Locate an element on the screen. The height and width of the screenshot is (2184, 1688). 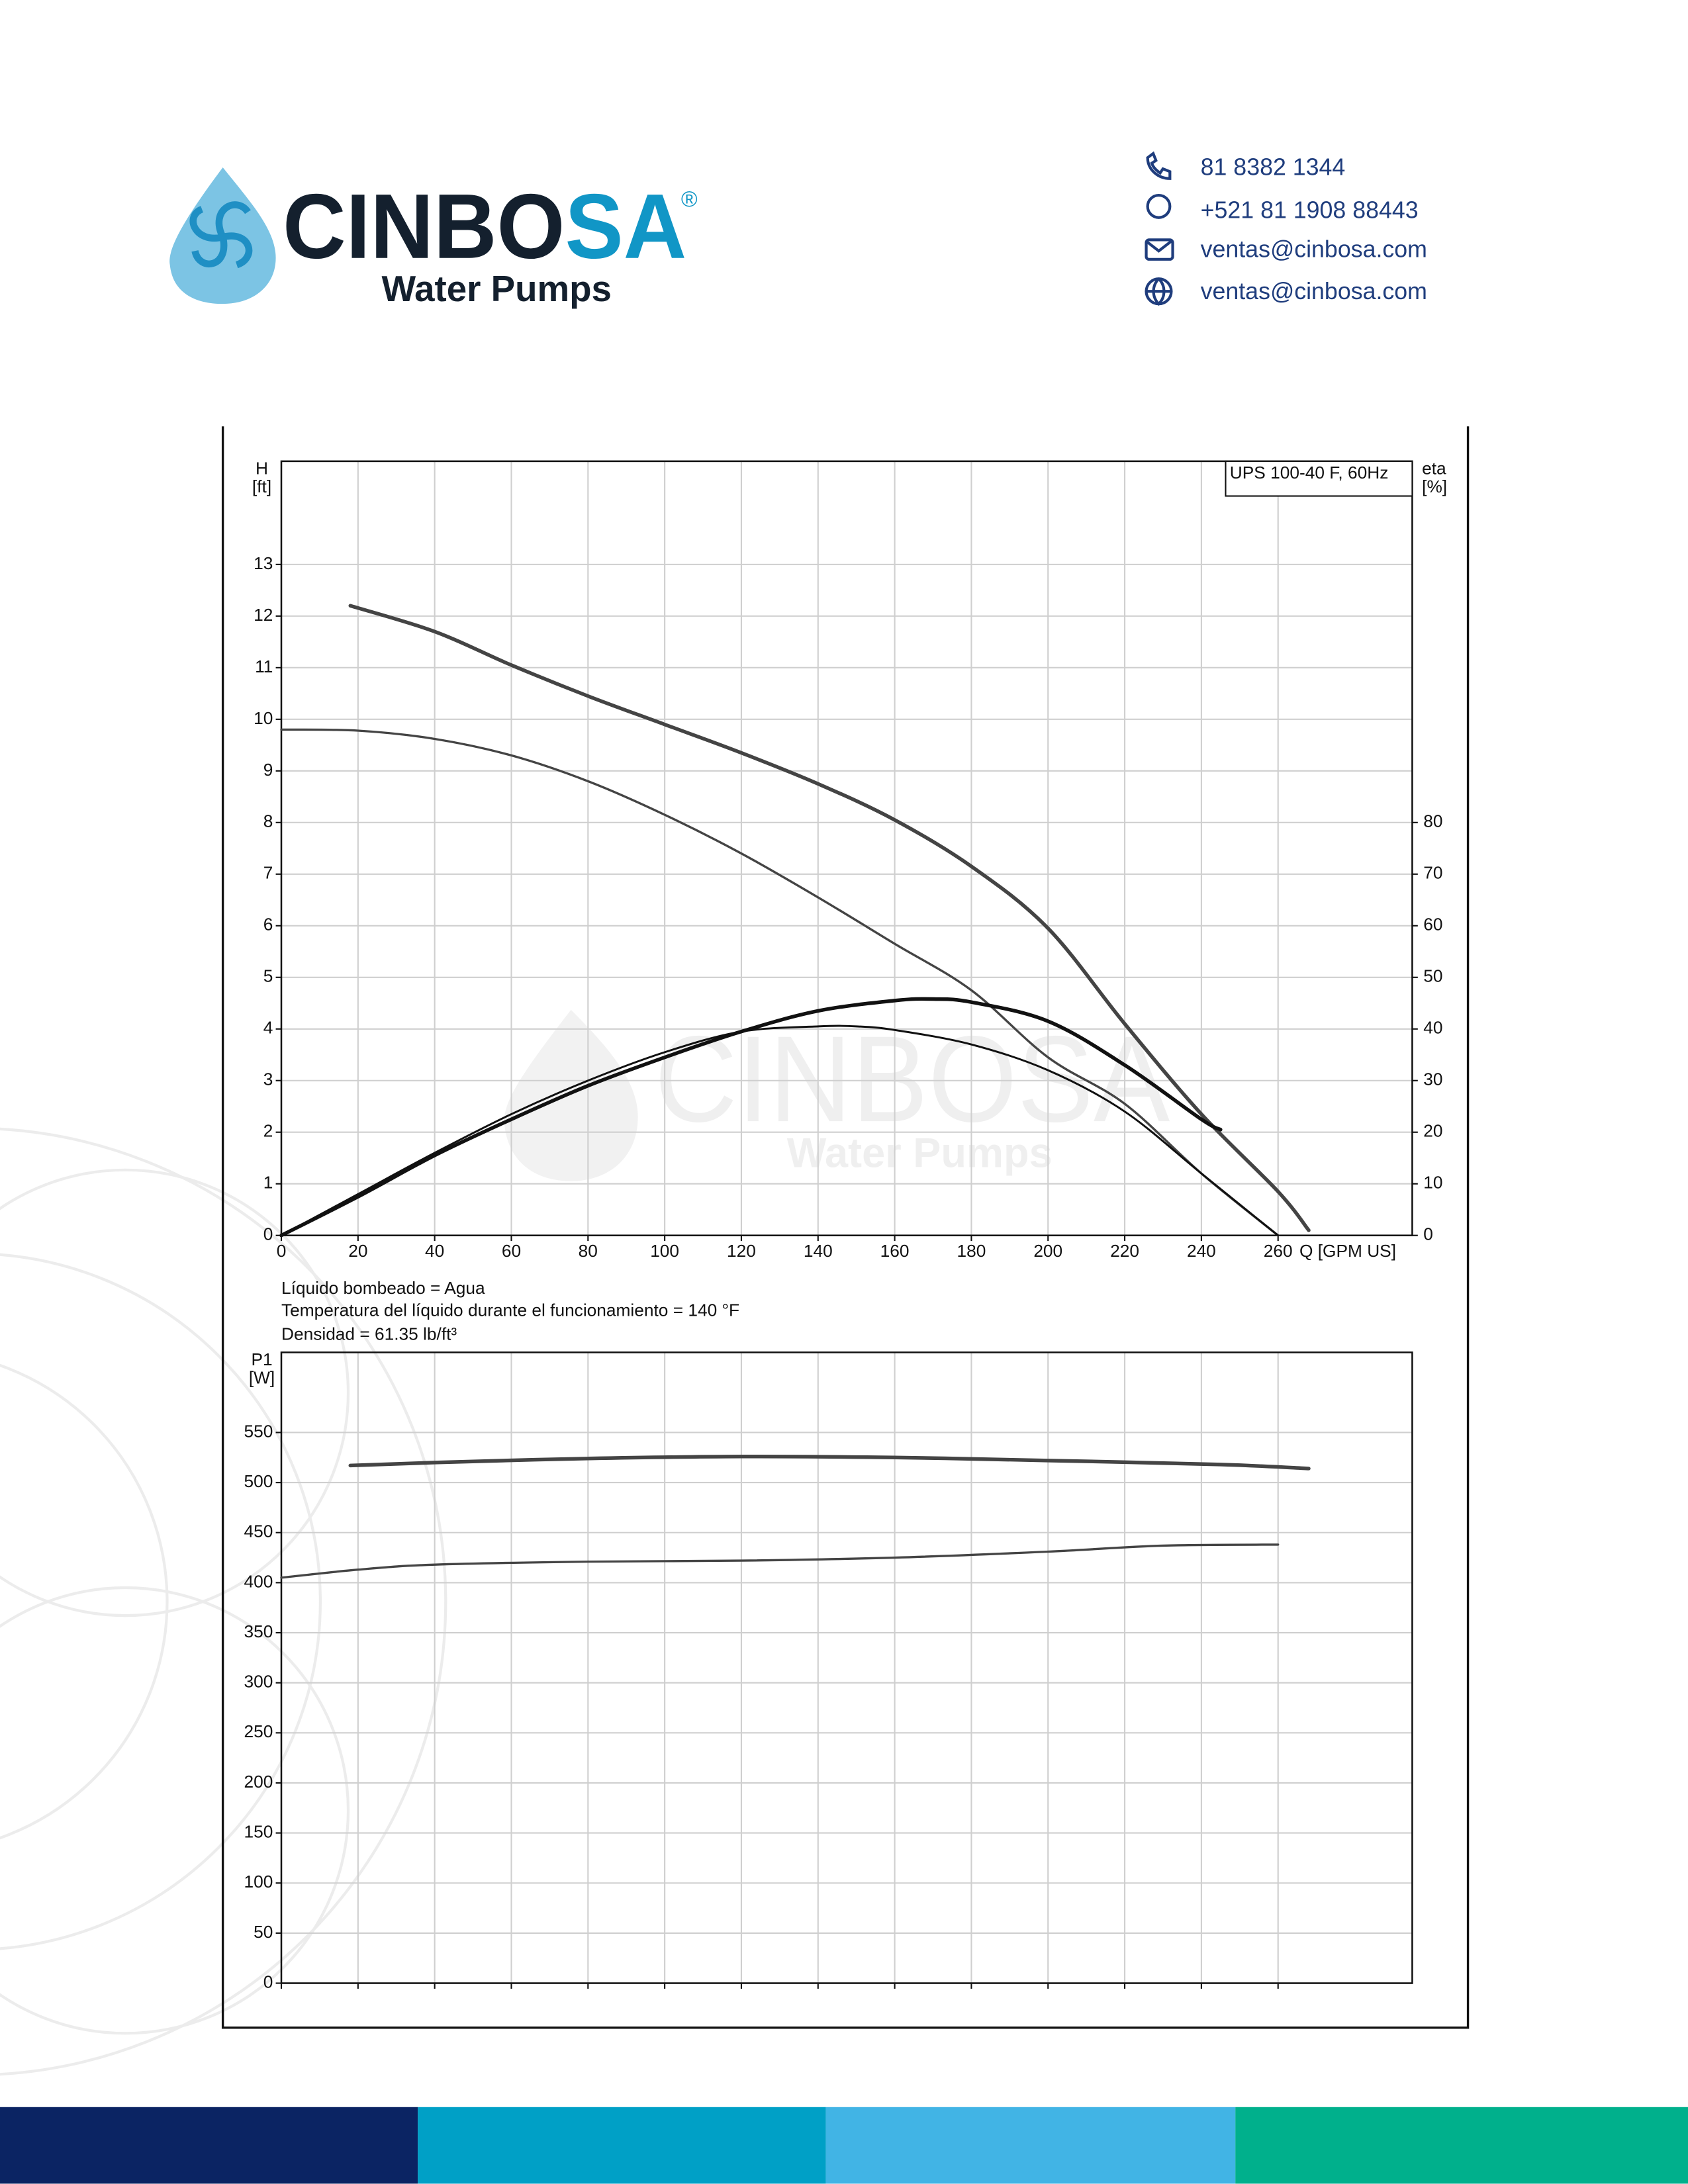
x-tick-label: 120 is located at coordinates (741, 1251).